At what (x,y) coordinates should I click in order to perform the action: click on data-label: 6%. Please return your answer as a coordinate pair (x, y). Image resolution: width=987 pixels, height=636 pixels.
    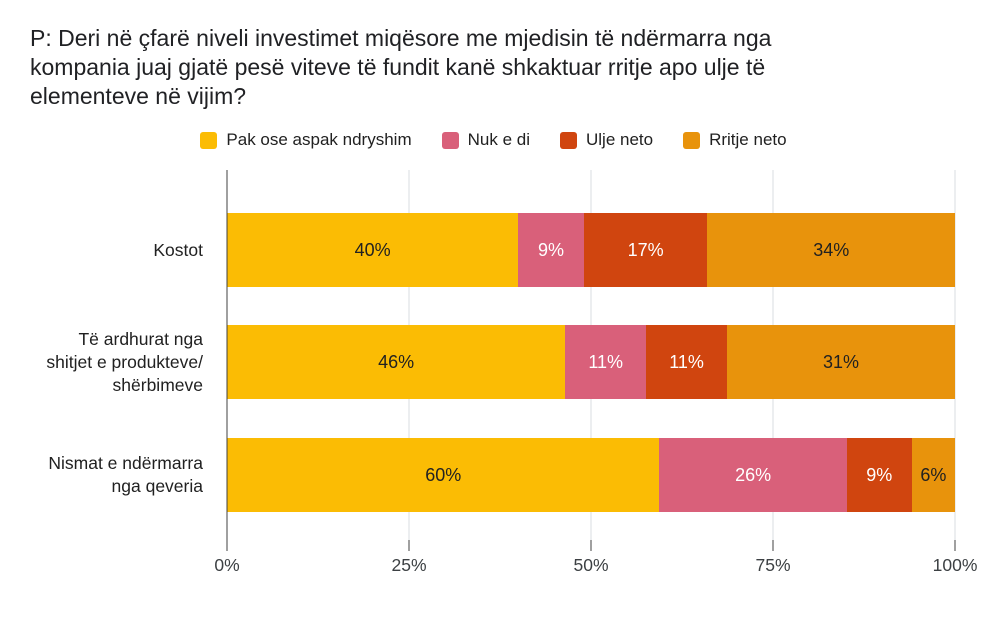
    Looking at the image, I should click on (933, 474).